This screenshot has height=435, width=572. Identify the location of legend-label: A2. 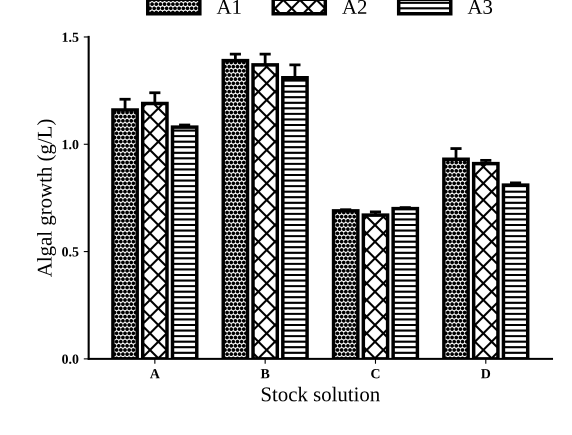
(354, 7).